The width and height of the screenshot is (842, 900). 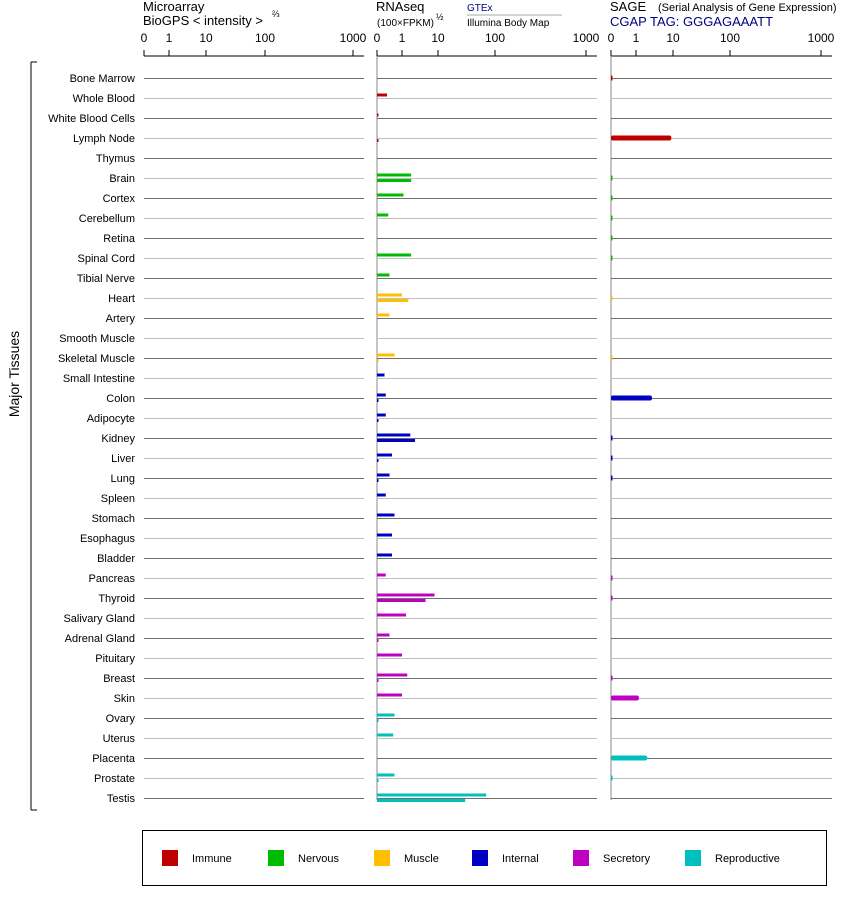 What do you see at coordinates (96, 359) in the screenshot?
I see `tissue-label: Skeletal Muscle` at bounding box center [96, 359].